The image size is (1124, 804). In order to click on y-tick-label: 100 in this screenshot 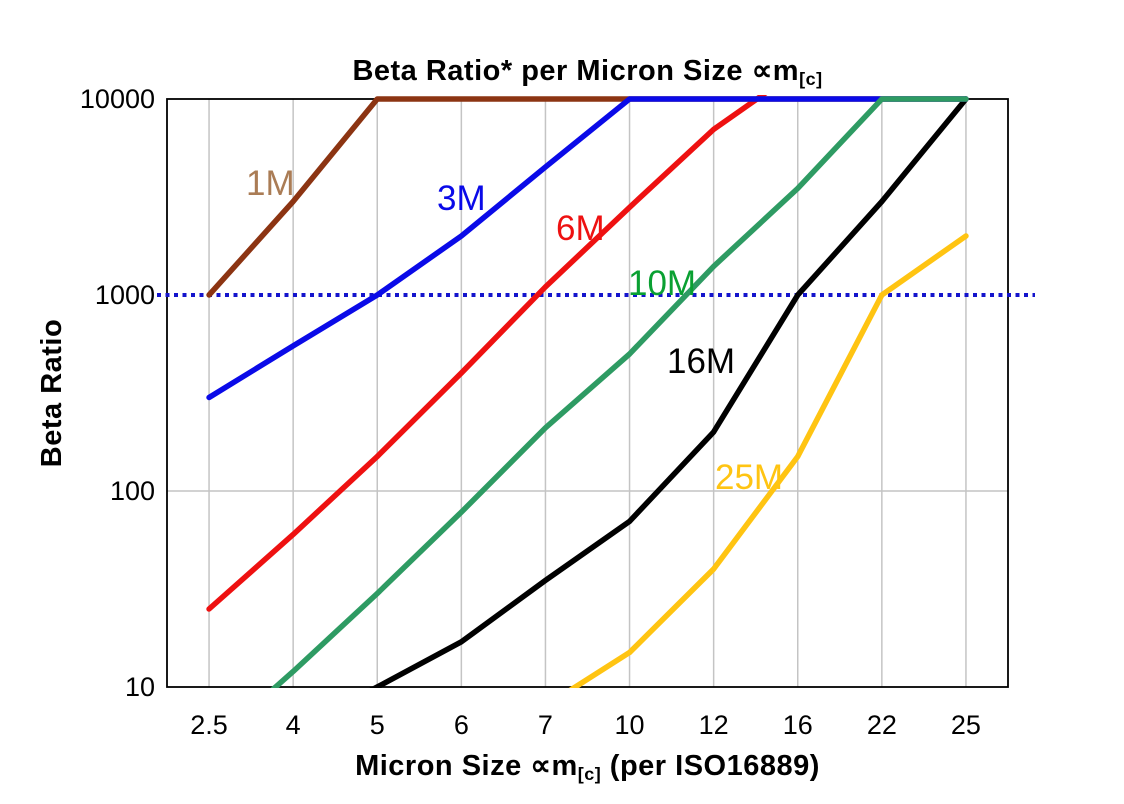, I will do `click(132, 491)`.